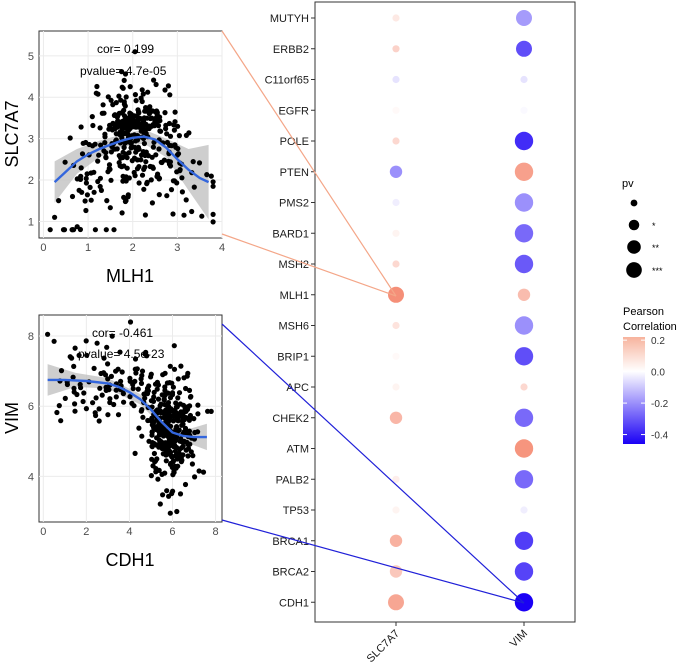  What do you see at coordinates (132, 248) in the screenshot?
I see `x-tick-labels: 0 1 2 3 4` at bounding box center [132, 248].